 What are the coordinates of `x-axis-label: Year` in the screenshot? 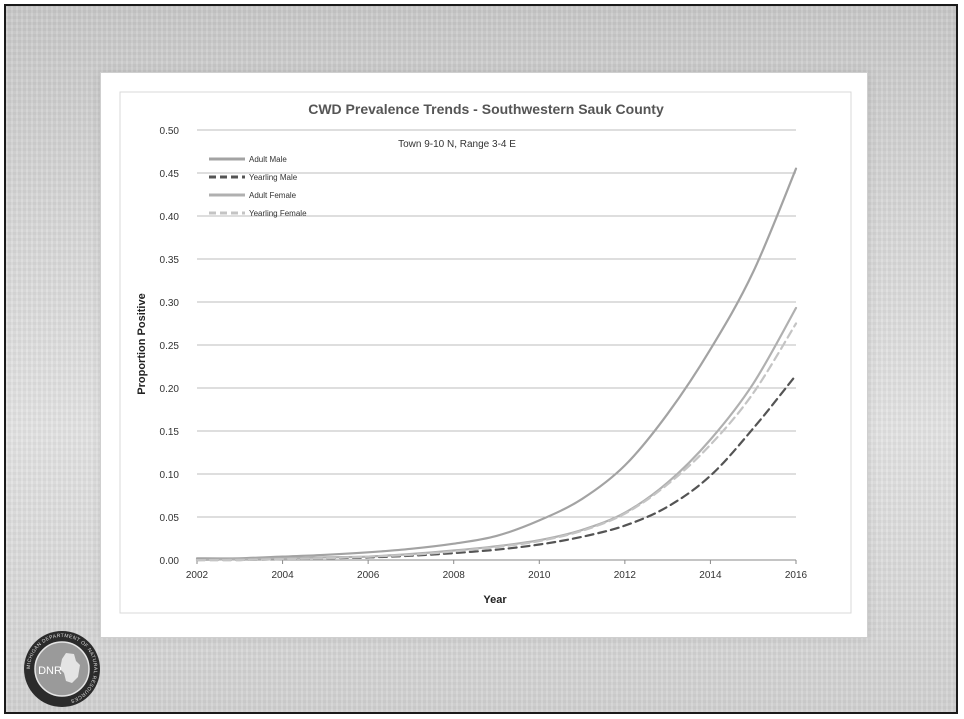 It's located at (495, 600).